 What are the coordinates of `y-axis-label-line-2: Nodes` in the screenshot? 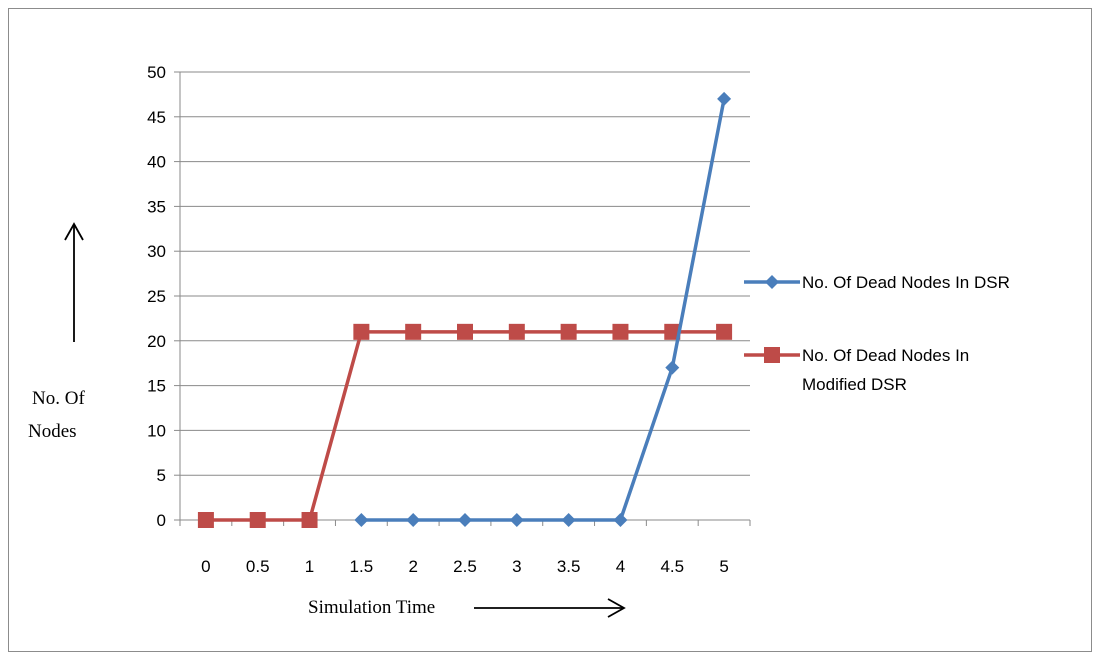 It's located at (52, 431).